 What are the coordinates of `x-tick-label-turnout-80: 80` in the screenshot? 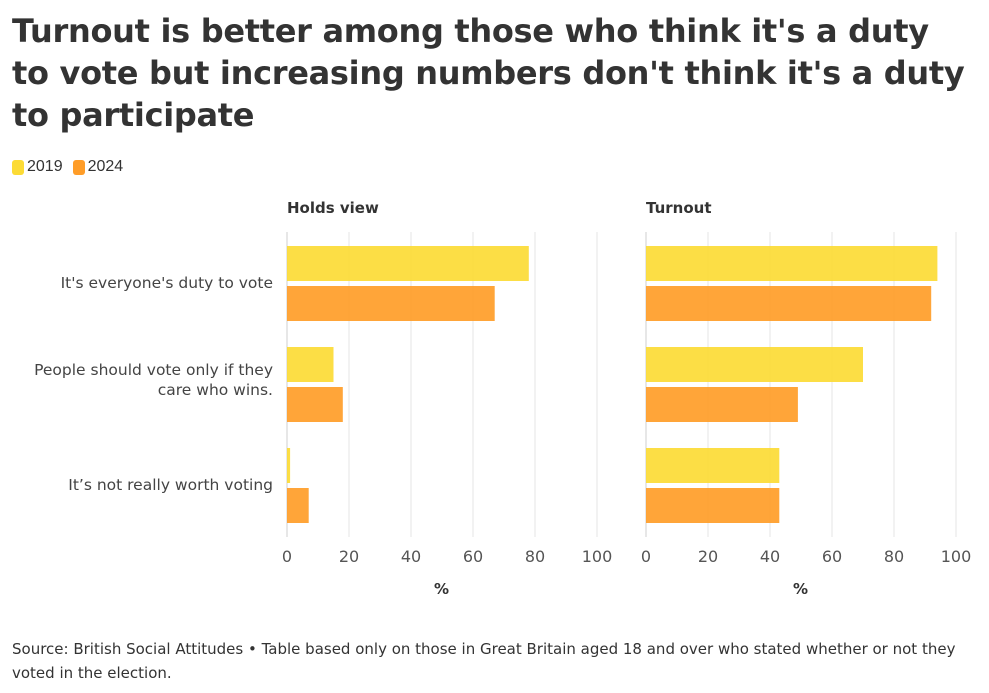 It's located at (894, 556).